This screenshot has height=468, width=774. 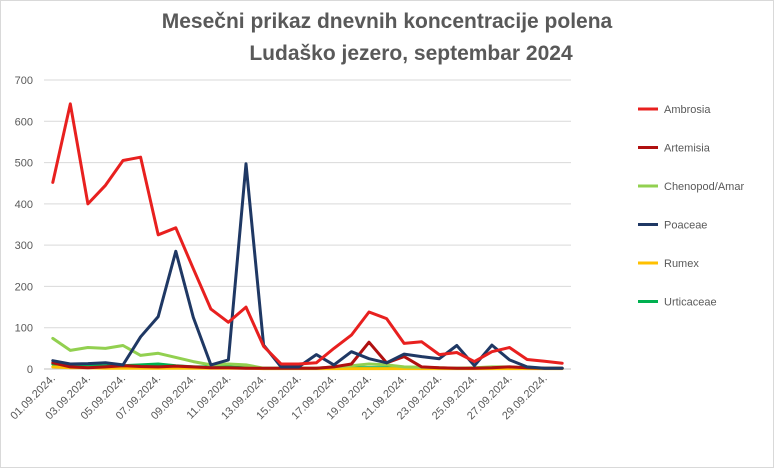 What do you see at coordinates (704, 187) in the screenshot?
I see `legend-label: Chenopod/Amar` at bounding box center [704, 187].